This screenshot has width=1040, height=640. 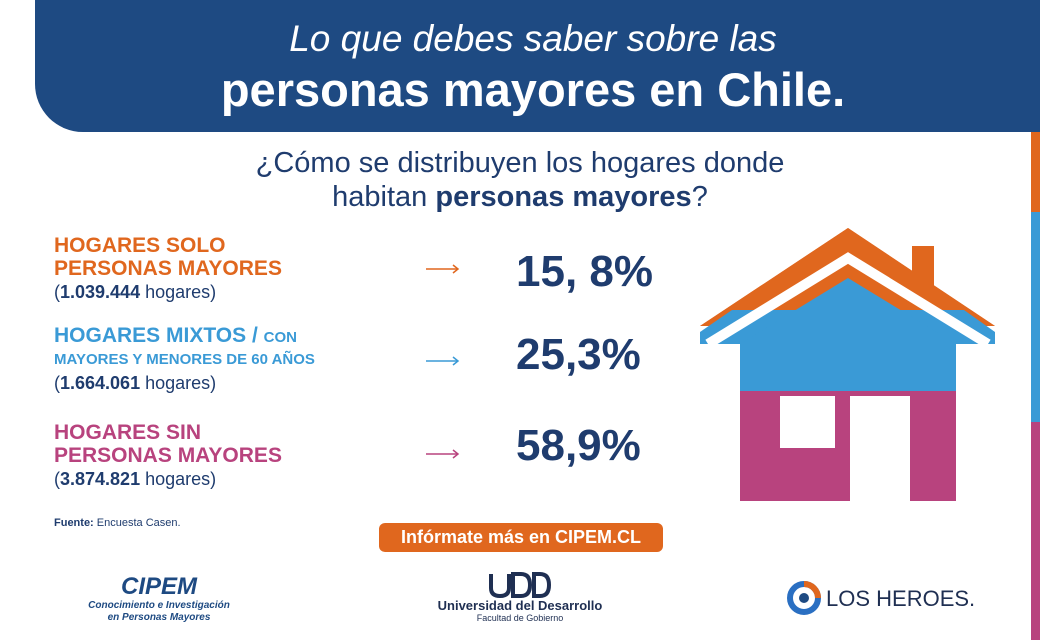 What do you see at coordinates (1035, 172) in the screenshot?
I see `stripe-orange` at bounding box center [1035, 172].